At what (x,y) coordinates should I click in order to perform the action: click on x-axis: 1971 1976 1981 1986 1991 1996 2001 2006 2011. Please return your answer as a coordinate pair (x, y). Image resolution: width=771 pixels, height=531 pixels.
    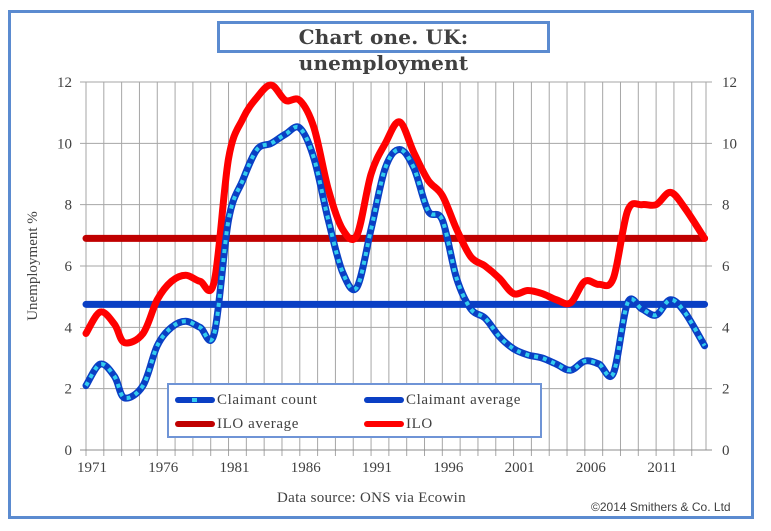
    Looking at the image, I should click on (377, 468).